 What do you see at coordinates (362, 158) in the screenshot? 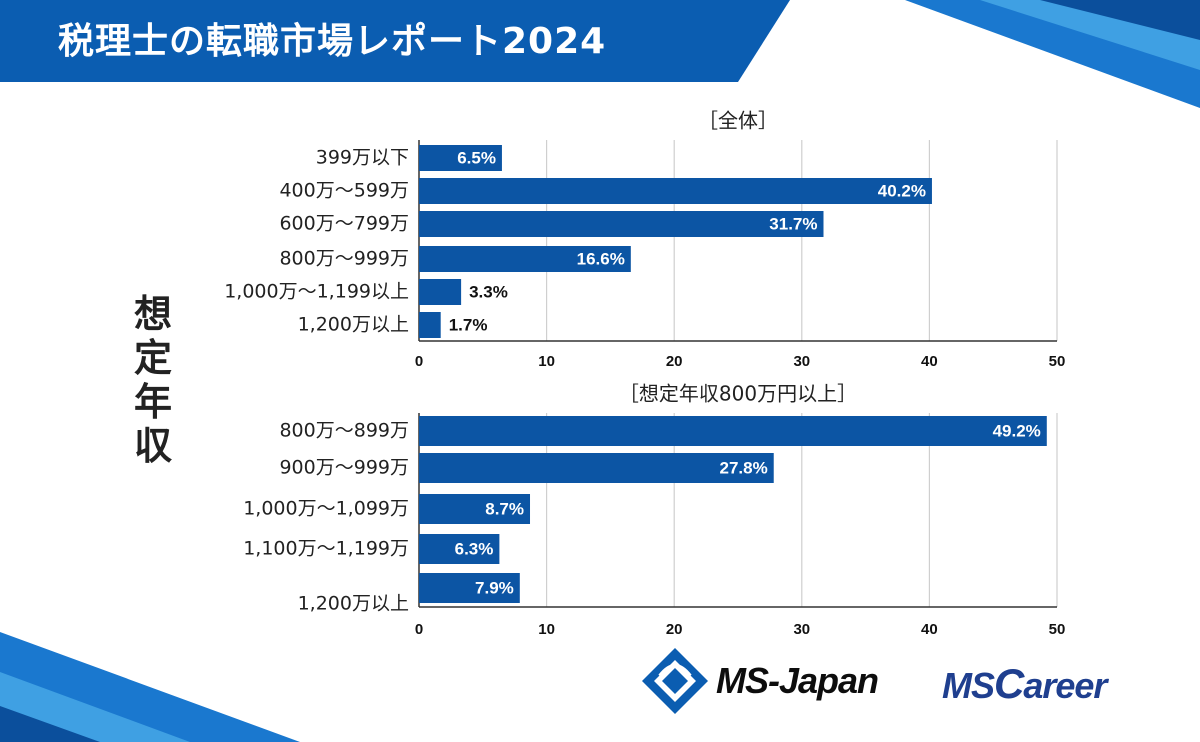
I see `category-label: 399万以下` at bounding box center [362, 158].